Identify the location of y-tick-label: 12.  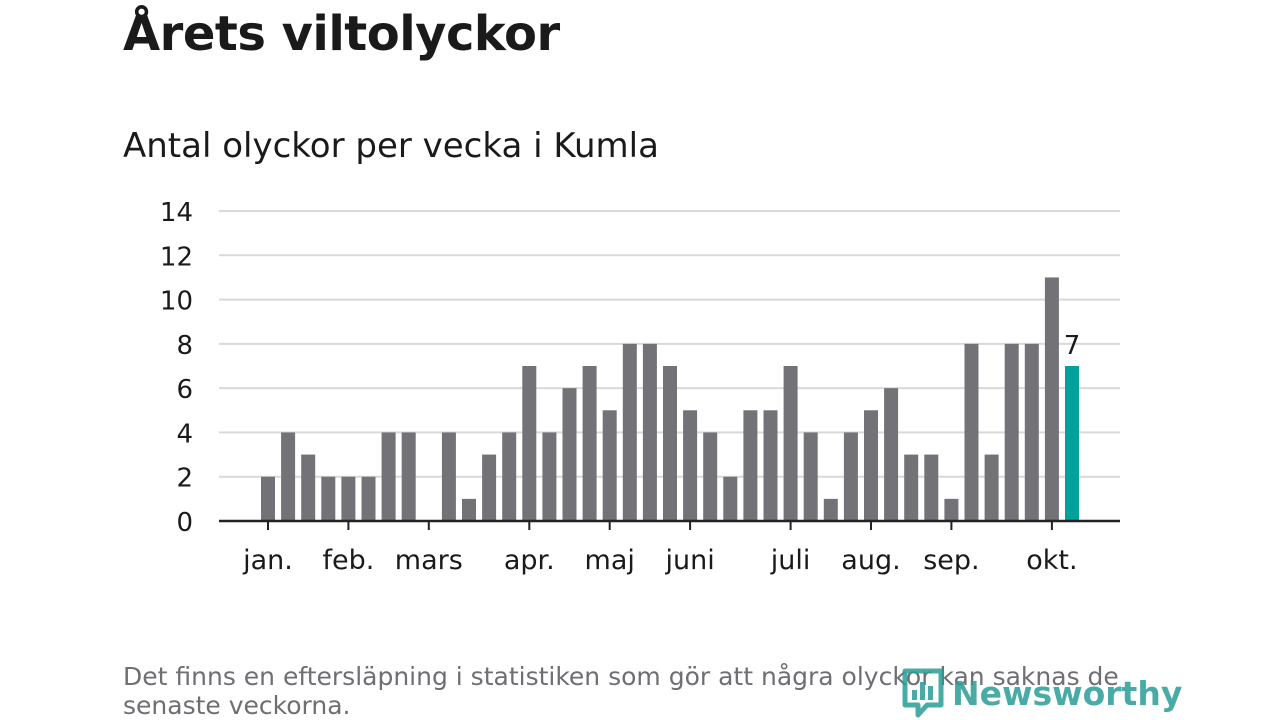
(176, 257).